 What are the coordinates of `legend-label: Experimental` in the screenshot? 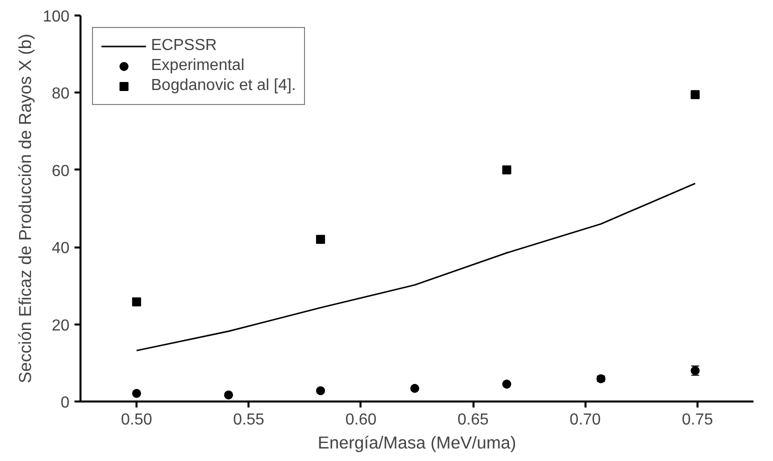 It's located at (197, 66).